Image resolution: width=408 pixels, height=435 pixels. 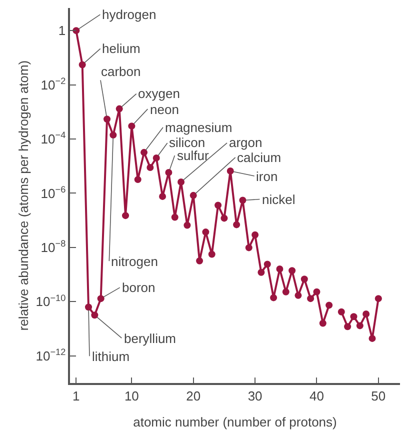 What do you see at coordinates (159, 93) in the screenshot?
I see `annotation: oxygen` at bounding box center [159, 93].